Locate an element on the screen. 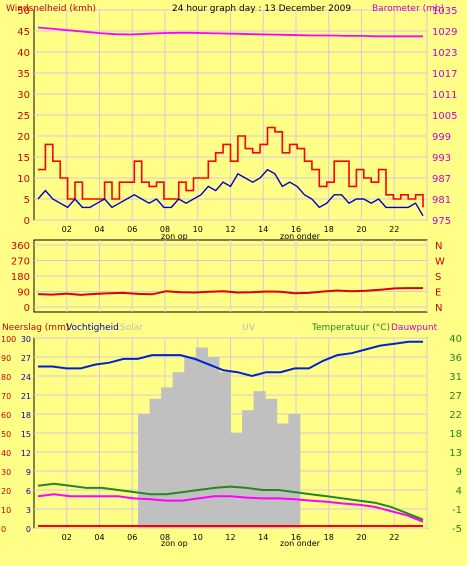 The height and width of the screenshot is (566, 467). y-tick-right: 993 is located at coordinates (441, 158).